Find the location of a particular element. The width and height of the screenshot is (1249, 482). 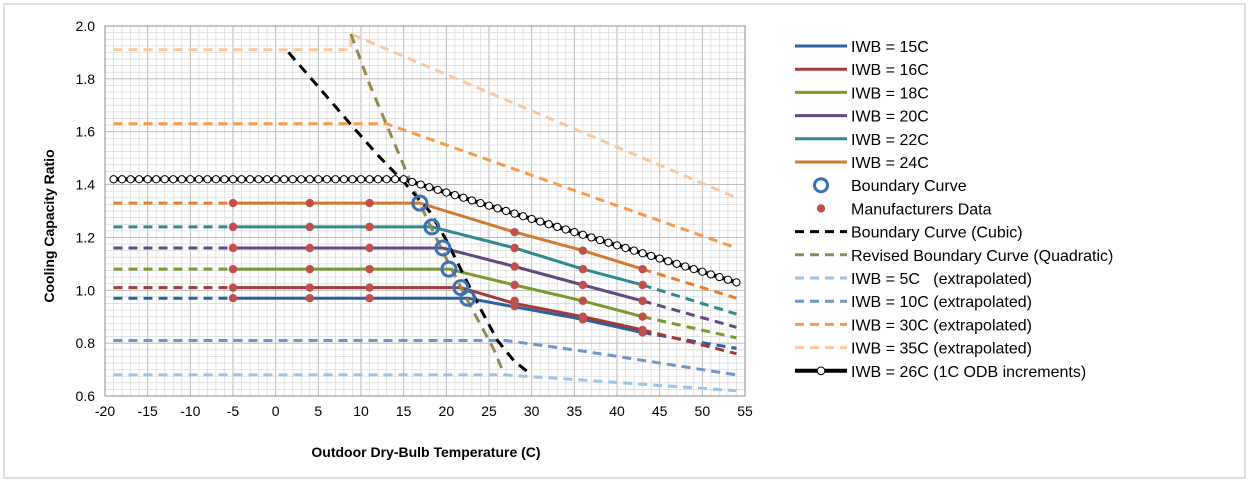

legend-item: IWB = 18C is located at coordinates (862, 93).